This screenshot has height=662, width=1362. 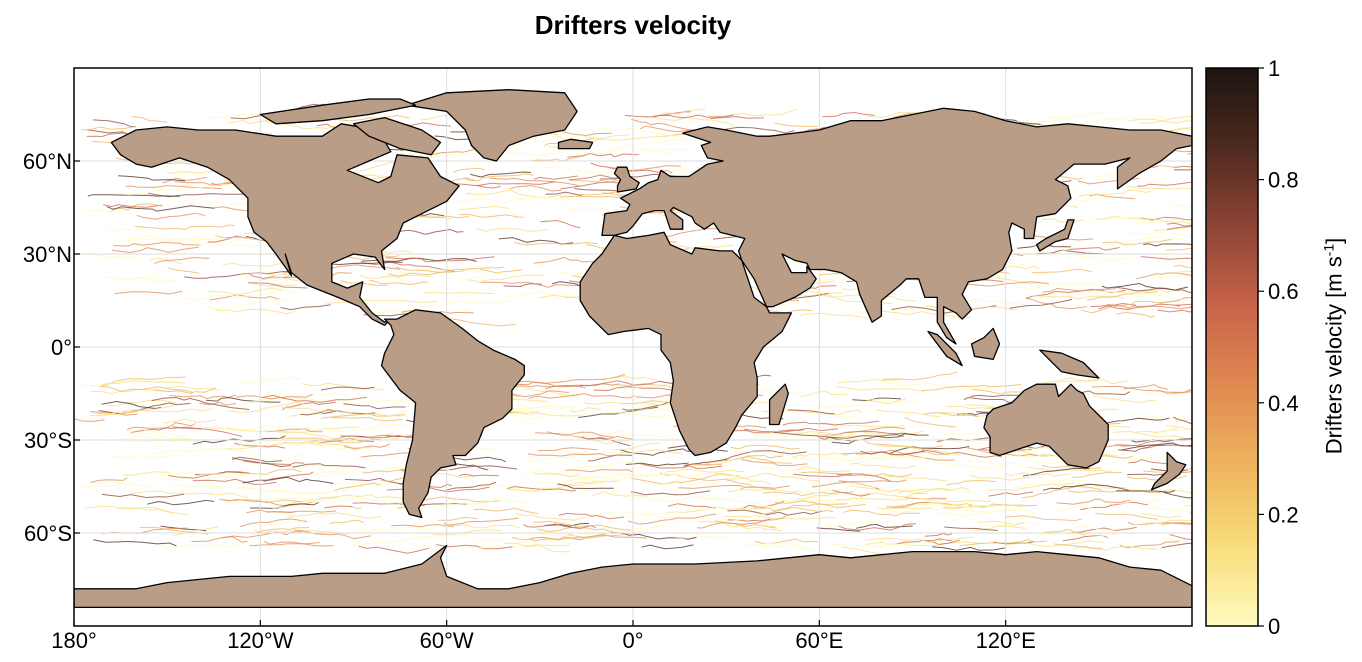 What do you see at coordinates (1274, 68) in the screenshot?
I see `colorbar-tick-label: 1` at bounding box center [1274, 68].